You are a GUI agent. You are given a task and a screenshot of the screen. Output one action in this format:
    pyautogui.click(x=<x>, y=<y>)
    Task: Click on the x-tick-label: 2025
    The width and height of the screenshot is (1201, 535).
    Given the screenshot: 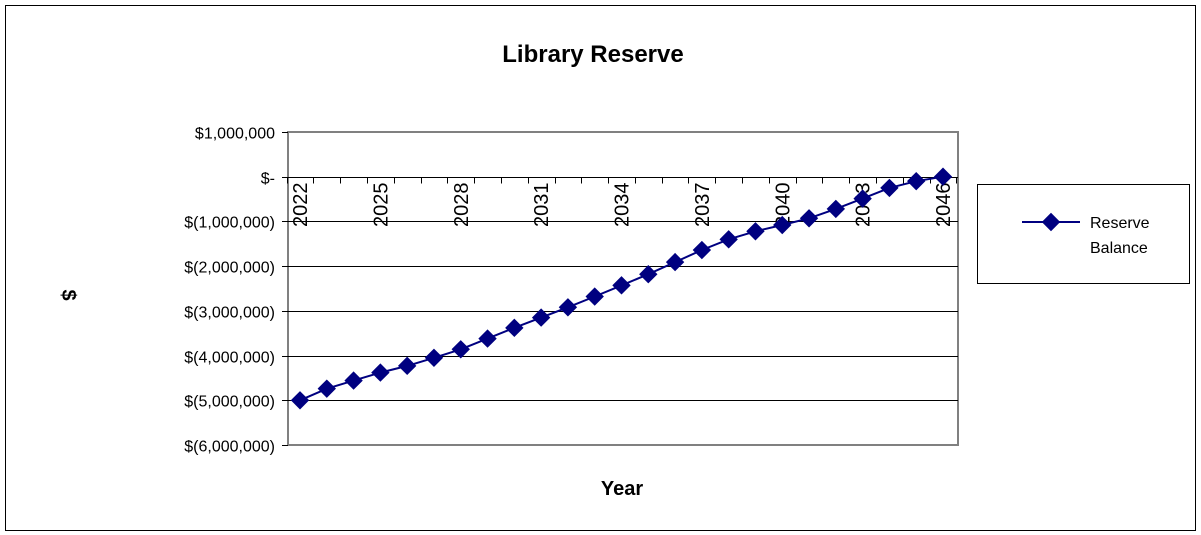 What is the action you would take?
    pyautogui.click(x=381, y=205)
    